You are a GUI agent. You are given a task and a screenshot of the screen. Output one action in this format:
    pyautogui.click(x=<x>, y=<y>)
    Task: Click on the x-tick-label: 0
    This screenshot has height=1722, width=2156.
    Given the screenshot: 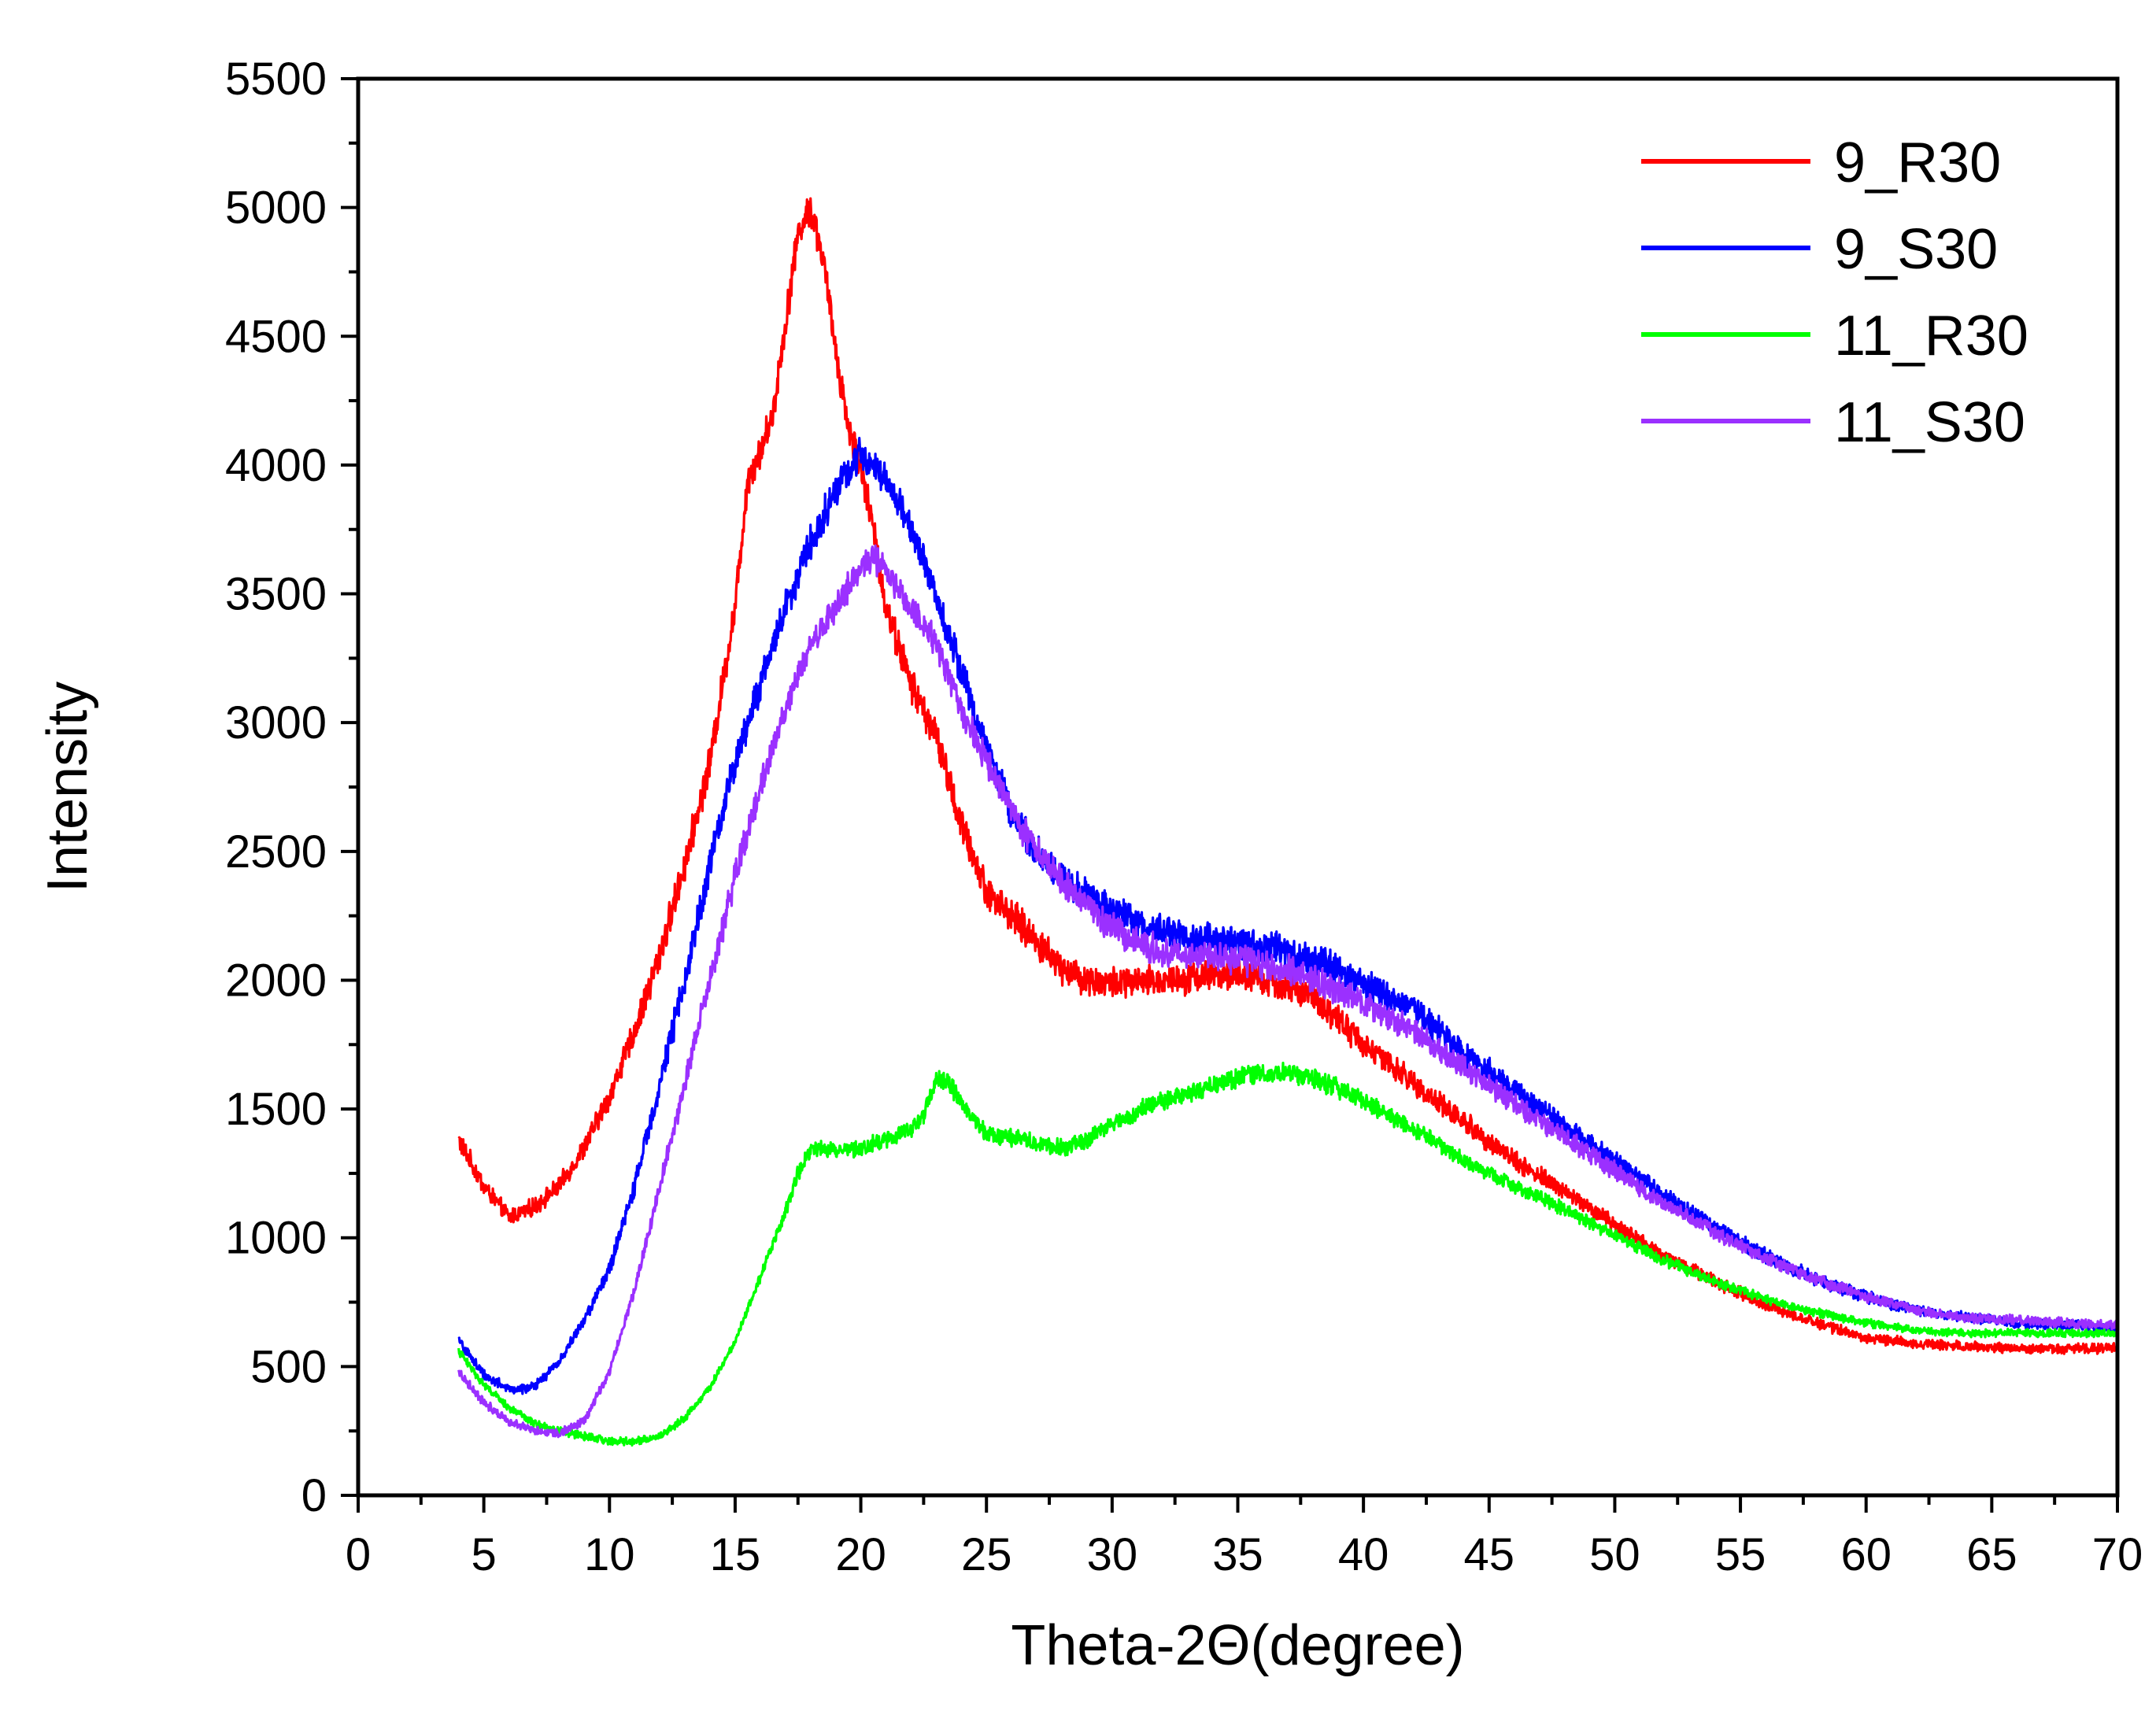 What is the action you would take?
    pyautogui.click(x=358, y=1554)
    